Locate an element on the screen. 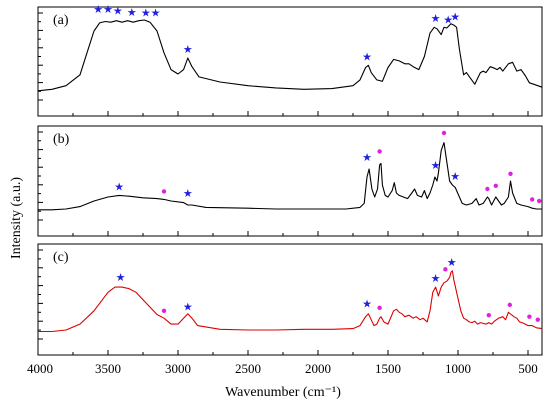 This screenshot has width=550, height=411. x-tick-label: 2000 is located at coordinates (318, 368).